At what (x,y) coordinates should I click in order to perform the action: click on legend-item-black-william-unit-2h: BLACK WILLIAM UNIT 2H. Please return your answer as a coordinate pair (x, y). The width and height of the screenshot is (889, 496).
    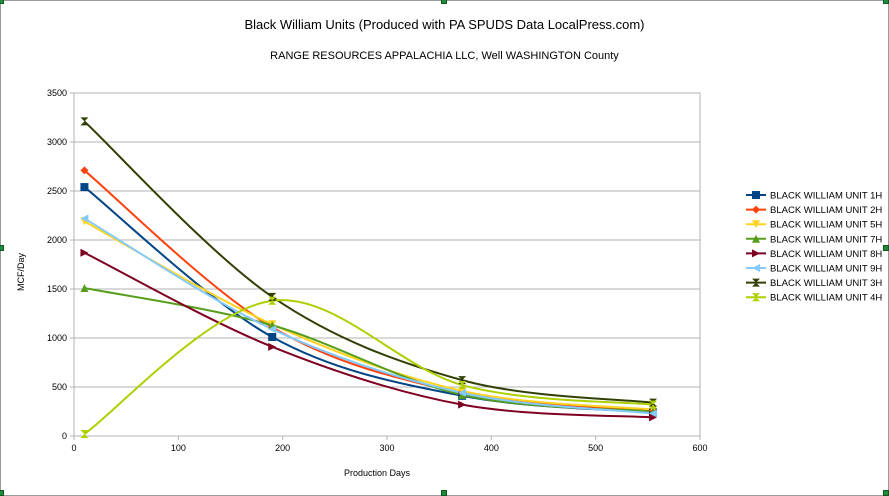
    Looking at the image, I should click on (814, 210).